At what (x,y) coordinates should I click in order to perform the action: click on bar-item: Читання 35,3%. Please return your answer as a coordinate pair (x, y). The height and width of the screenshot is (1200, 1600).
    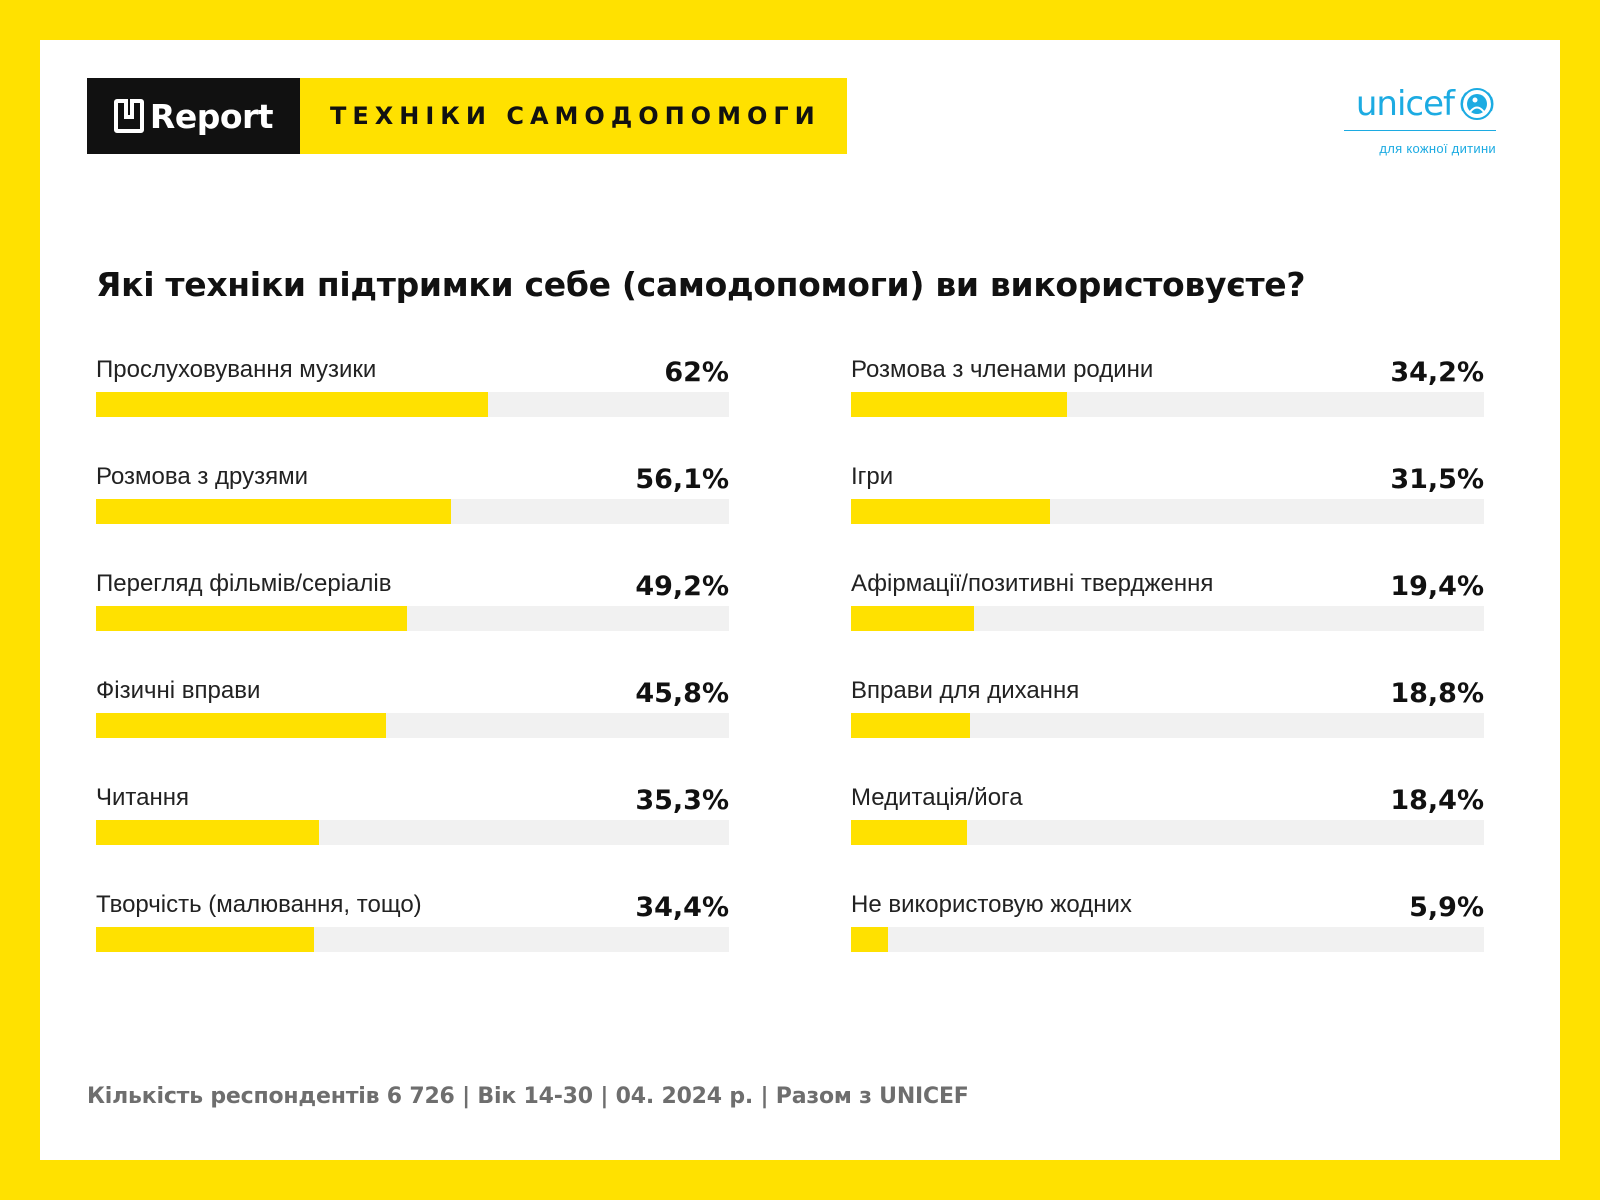
    Looking at the image, I should click on (412, 837).